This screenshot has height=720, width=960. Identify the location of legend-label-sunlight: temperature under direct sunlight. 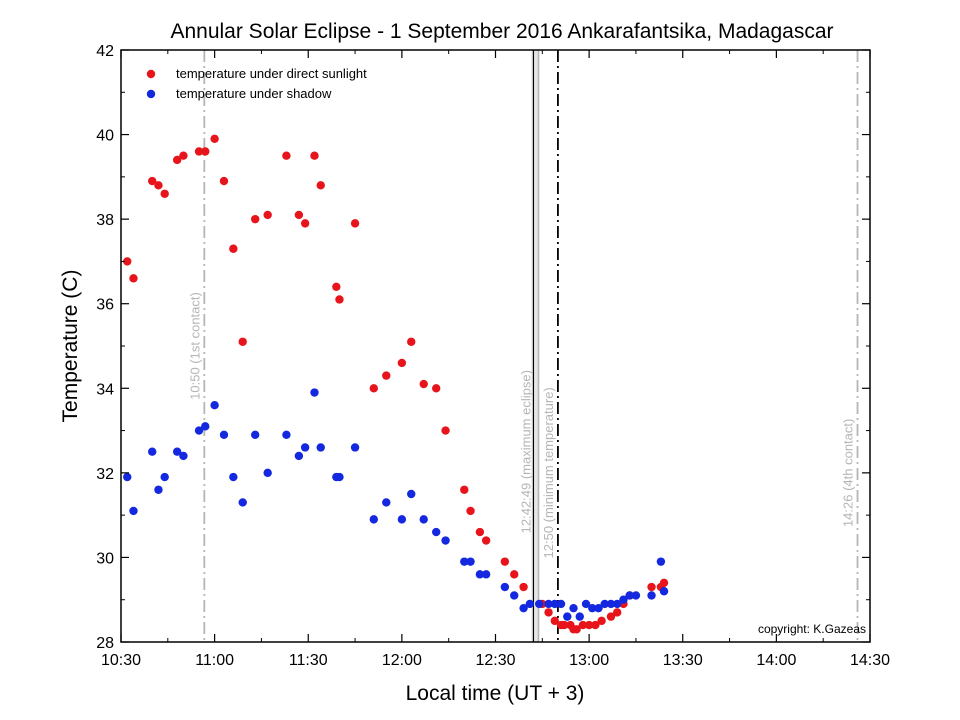
(271, 73).